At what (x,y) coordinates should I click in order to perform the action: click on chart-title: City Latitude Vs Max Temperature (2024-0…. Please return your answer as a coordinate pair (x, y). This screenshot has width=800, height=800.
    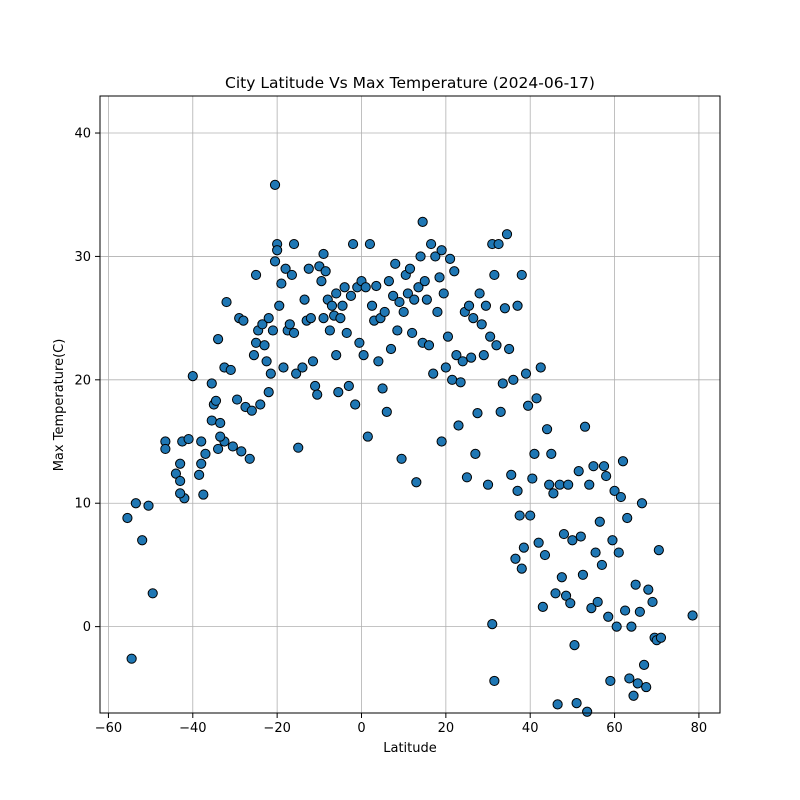
    Looking at the image, I should click on (410, 83).